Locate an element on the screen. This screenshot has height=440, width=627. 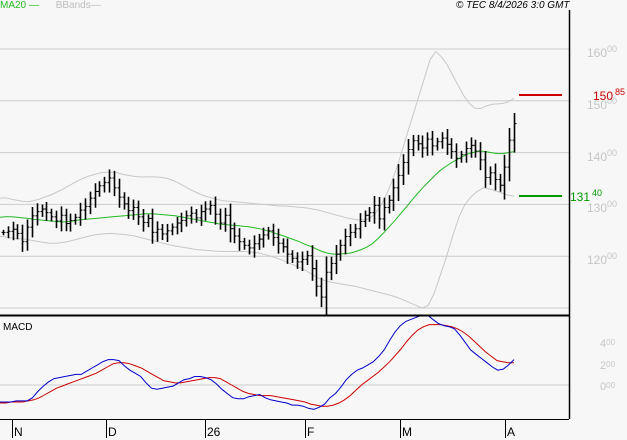
macd-axis-label: 400 is located at coordinates (608, 344).